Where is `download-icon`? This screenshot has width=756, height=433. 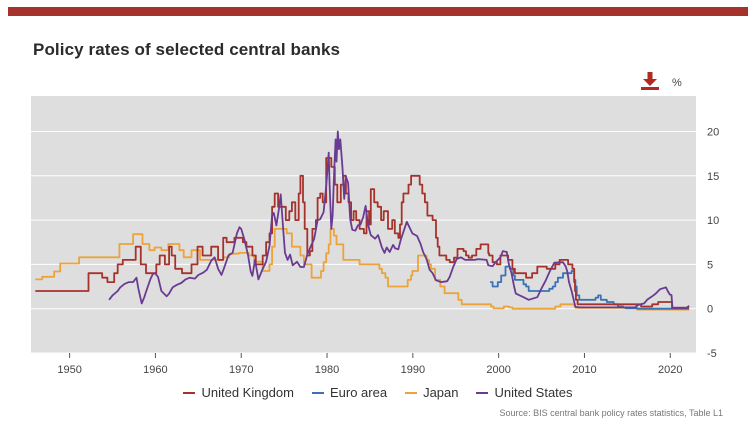 download-icon is located at coordinates (650, 81).